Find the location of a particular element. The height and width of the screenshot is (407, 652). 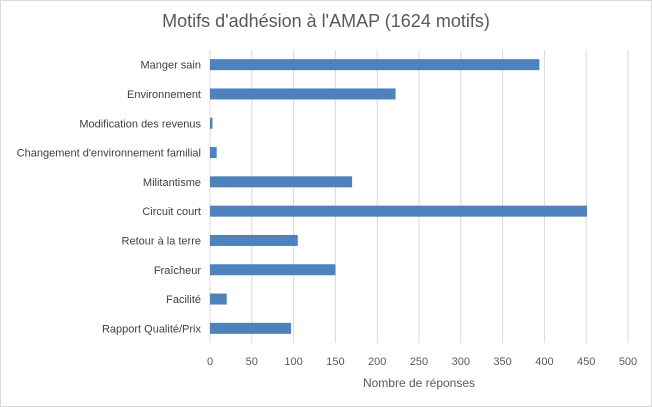

x-tick-label: 400 is located at coordinates (544, 362).